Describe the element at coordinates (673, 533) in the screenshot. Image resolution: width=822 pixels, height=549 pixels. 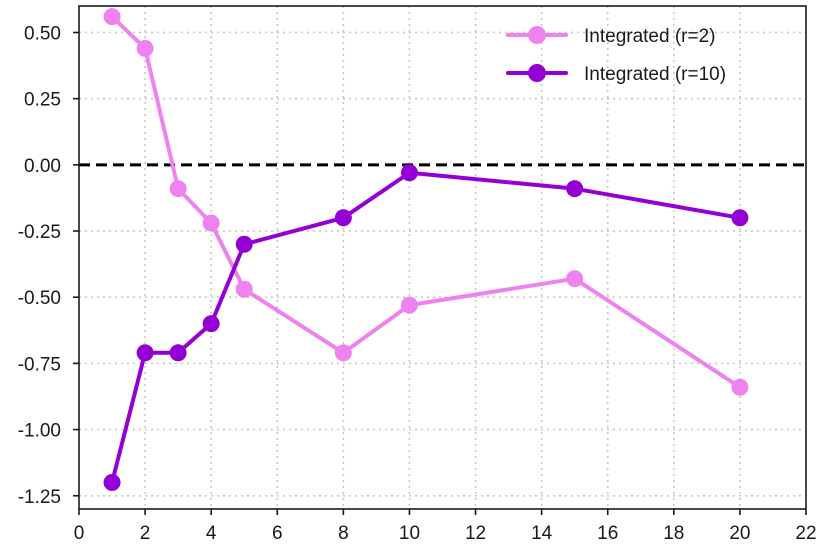
I see `x-tick-label: 18` at that location.